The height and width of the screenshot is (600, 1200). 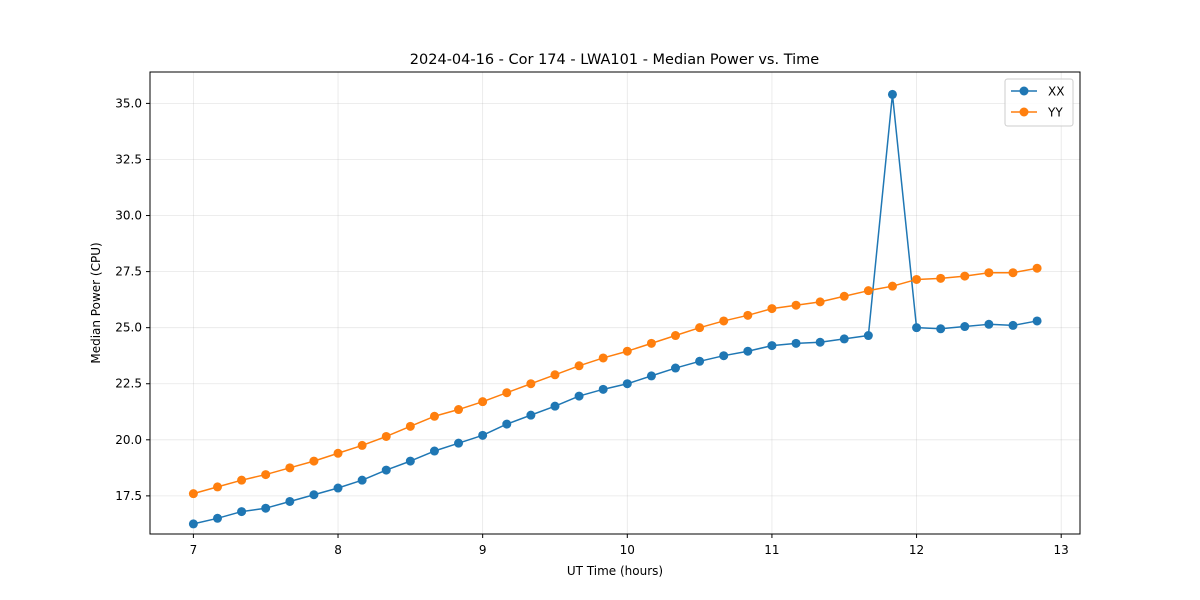 What do you see at coordinates (132, 299) in the screenshot?
I see `y-axis-ticks: 17.5 20.0 22.5 25.0 27.5 30.0 32.5 35.0` at bounding box center [132, 299].